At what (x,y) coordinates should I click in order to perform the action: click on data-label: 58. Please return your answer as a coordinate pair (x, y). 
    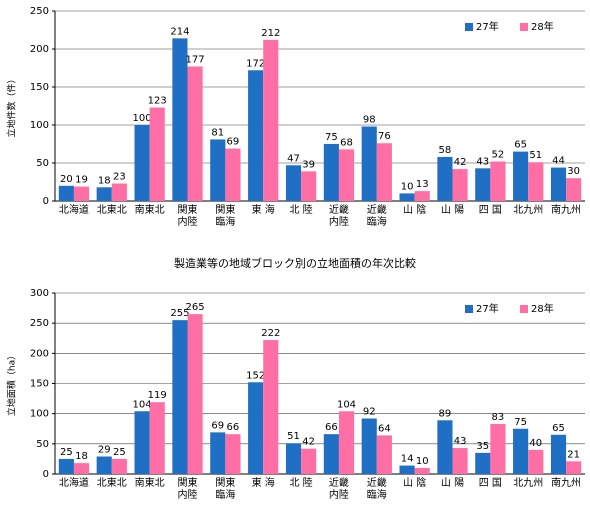
    Looking at the image, I should click on (445, 150).